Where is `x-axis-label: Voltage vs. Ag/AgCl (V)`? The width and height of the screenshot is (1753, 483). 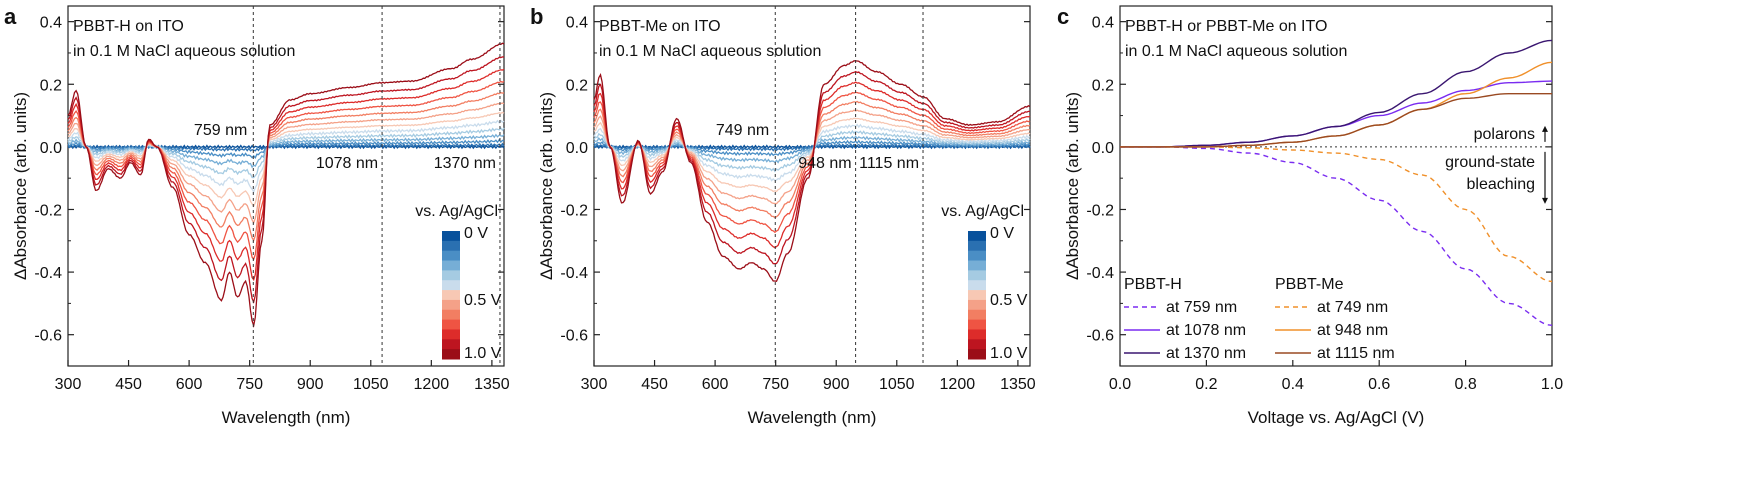
x-axis-label: Voltage vs. Ag/AgCl (V) is located at coordinates (1336, 417).